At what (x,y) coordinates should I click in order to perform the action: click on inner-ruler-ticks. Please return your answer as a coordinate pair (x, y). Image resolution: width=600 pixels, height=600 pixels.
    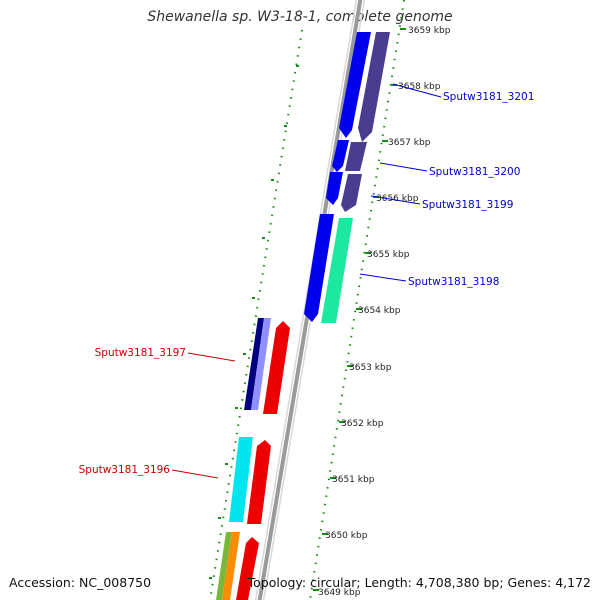
    Looking at the image, I should click on (254, 322).